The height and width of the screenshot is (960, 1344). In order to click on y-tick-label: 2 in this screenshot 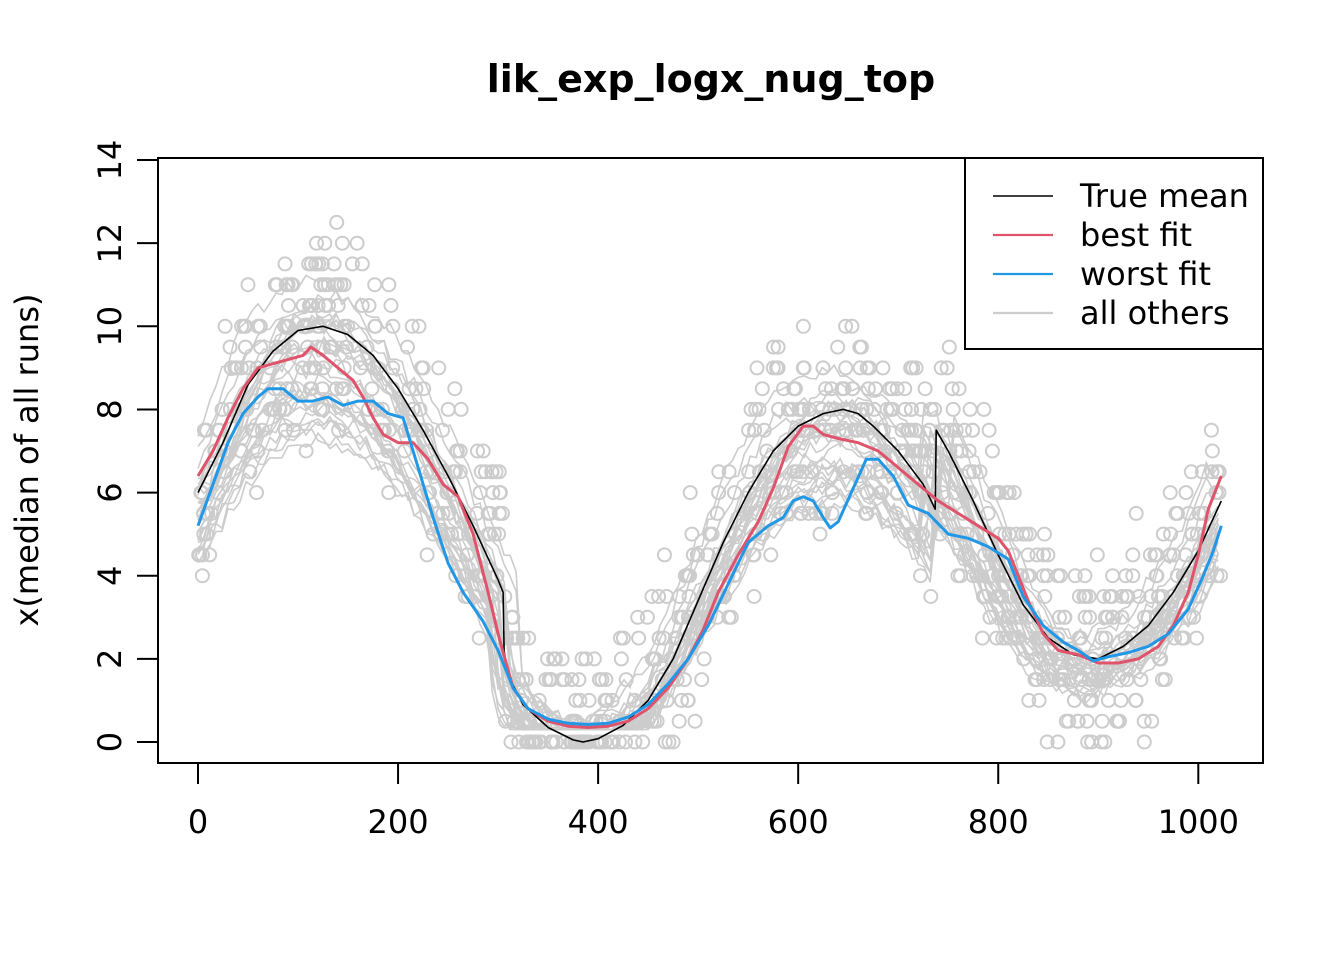, I will do `click(110, 659)`.